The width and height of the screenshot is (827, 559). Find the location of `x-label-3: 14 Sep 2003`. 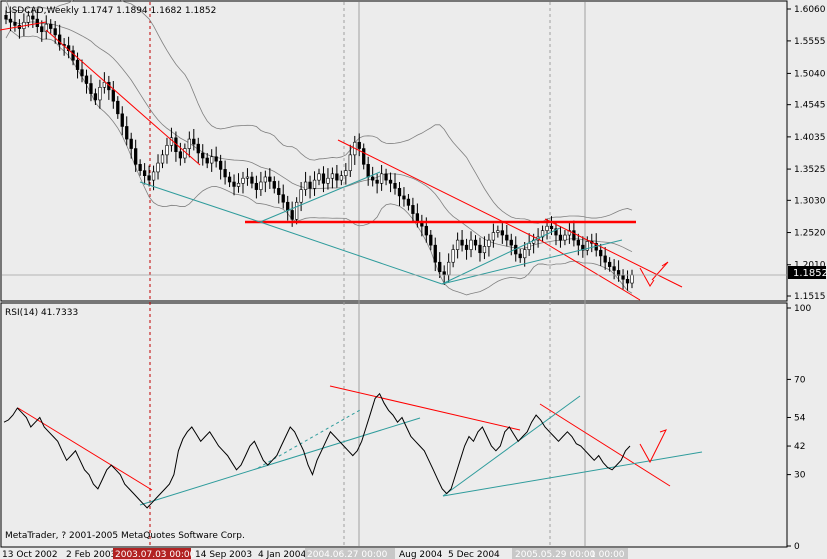

x-label-3: 14 Sep 2003 is located at coordinates (223, 554).